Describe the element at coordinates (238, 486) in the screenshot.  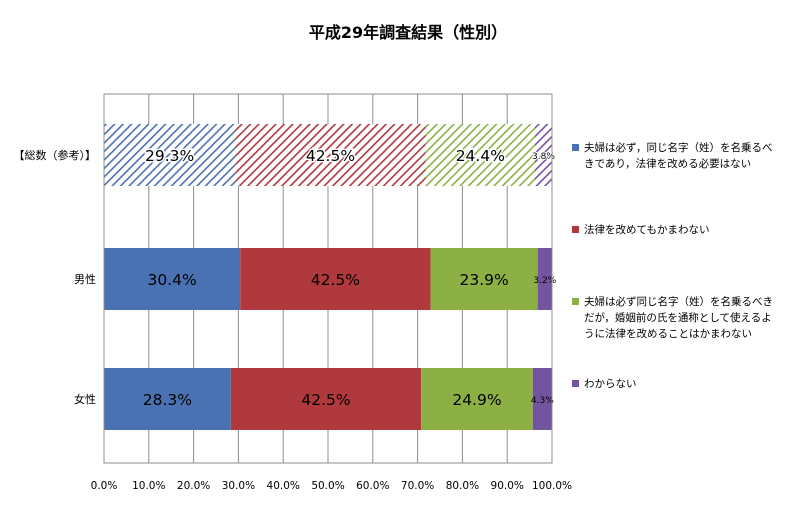
I see `x-tick-label: 30.0%` at that location.